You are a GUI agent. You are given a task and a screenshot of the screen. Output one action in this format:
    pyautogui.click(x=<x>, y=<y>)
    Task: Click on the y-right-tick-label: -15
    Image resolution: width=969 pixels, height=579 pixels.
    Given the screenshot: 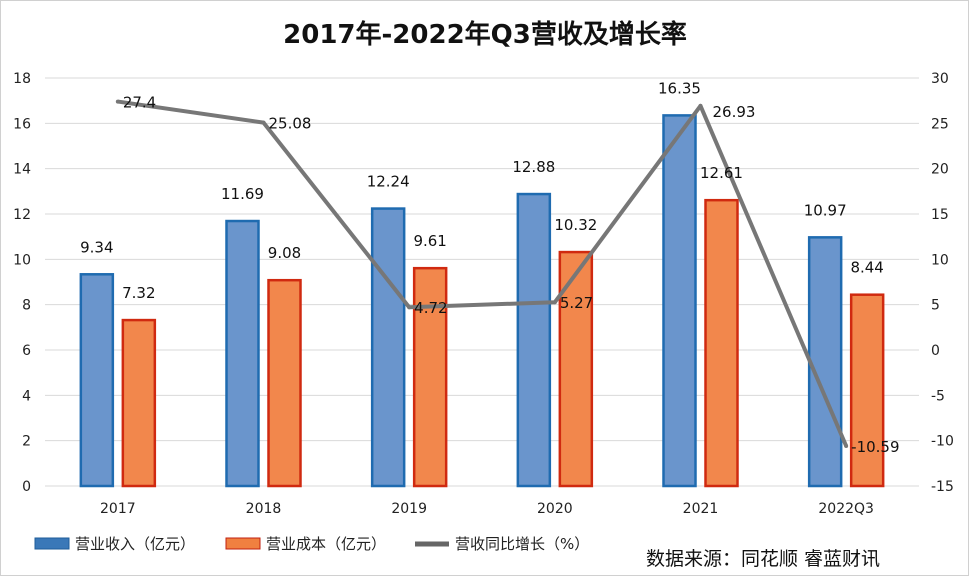 What is the action you would take?
    pyautogui.click(x=942, y=487)
    